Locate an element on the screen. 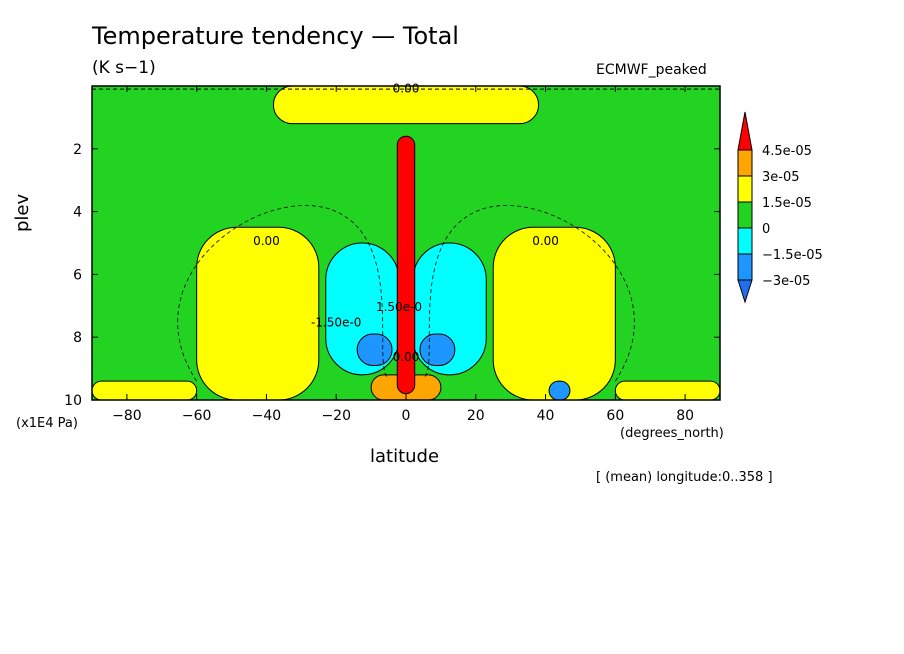 This screenshot has width=904, height=654. x-tick-label: 80 is located at coordinates (685, 416).